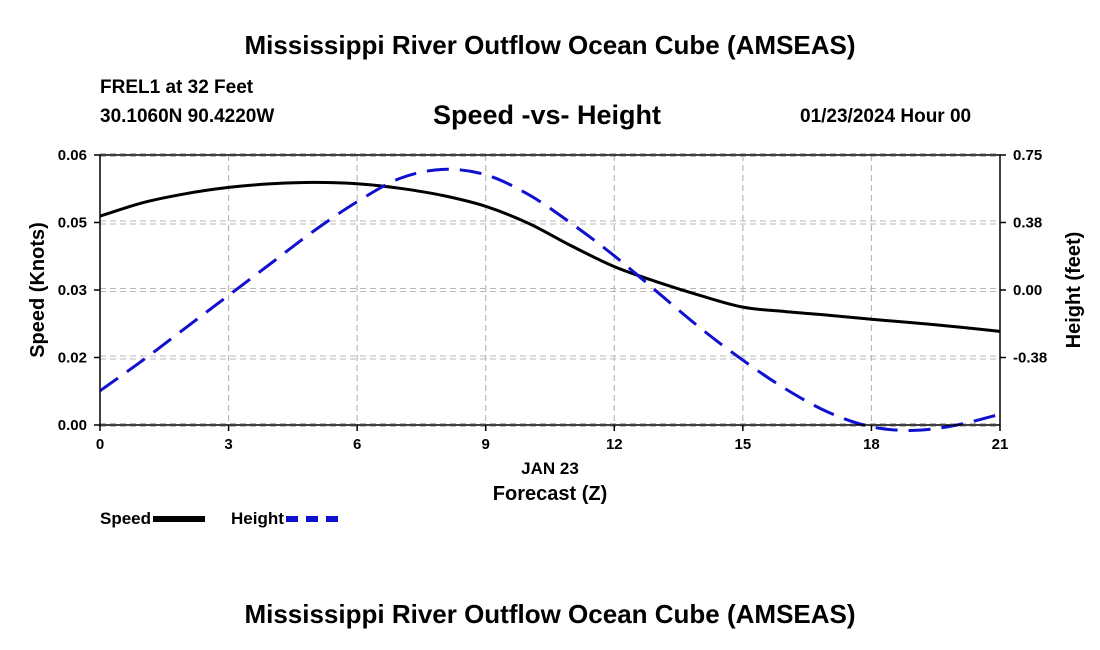  What do you see at coordinates (72, 425) in the screenshot?
I see `y-tick-label: 0.00` at bounding box center [72, 425].